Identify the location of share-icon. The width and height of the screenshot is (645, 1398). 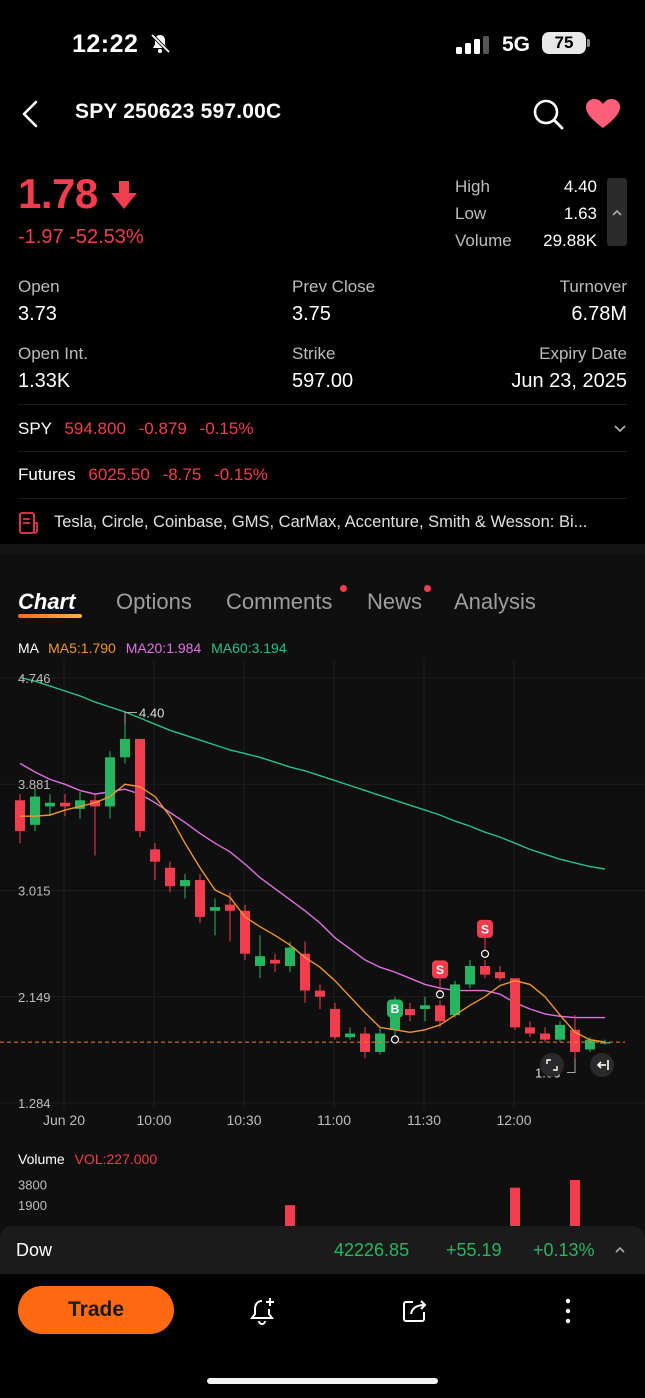
(415, 1311).